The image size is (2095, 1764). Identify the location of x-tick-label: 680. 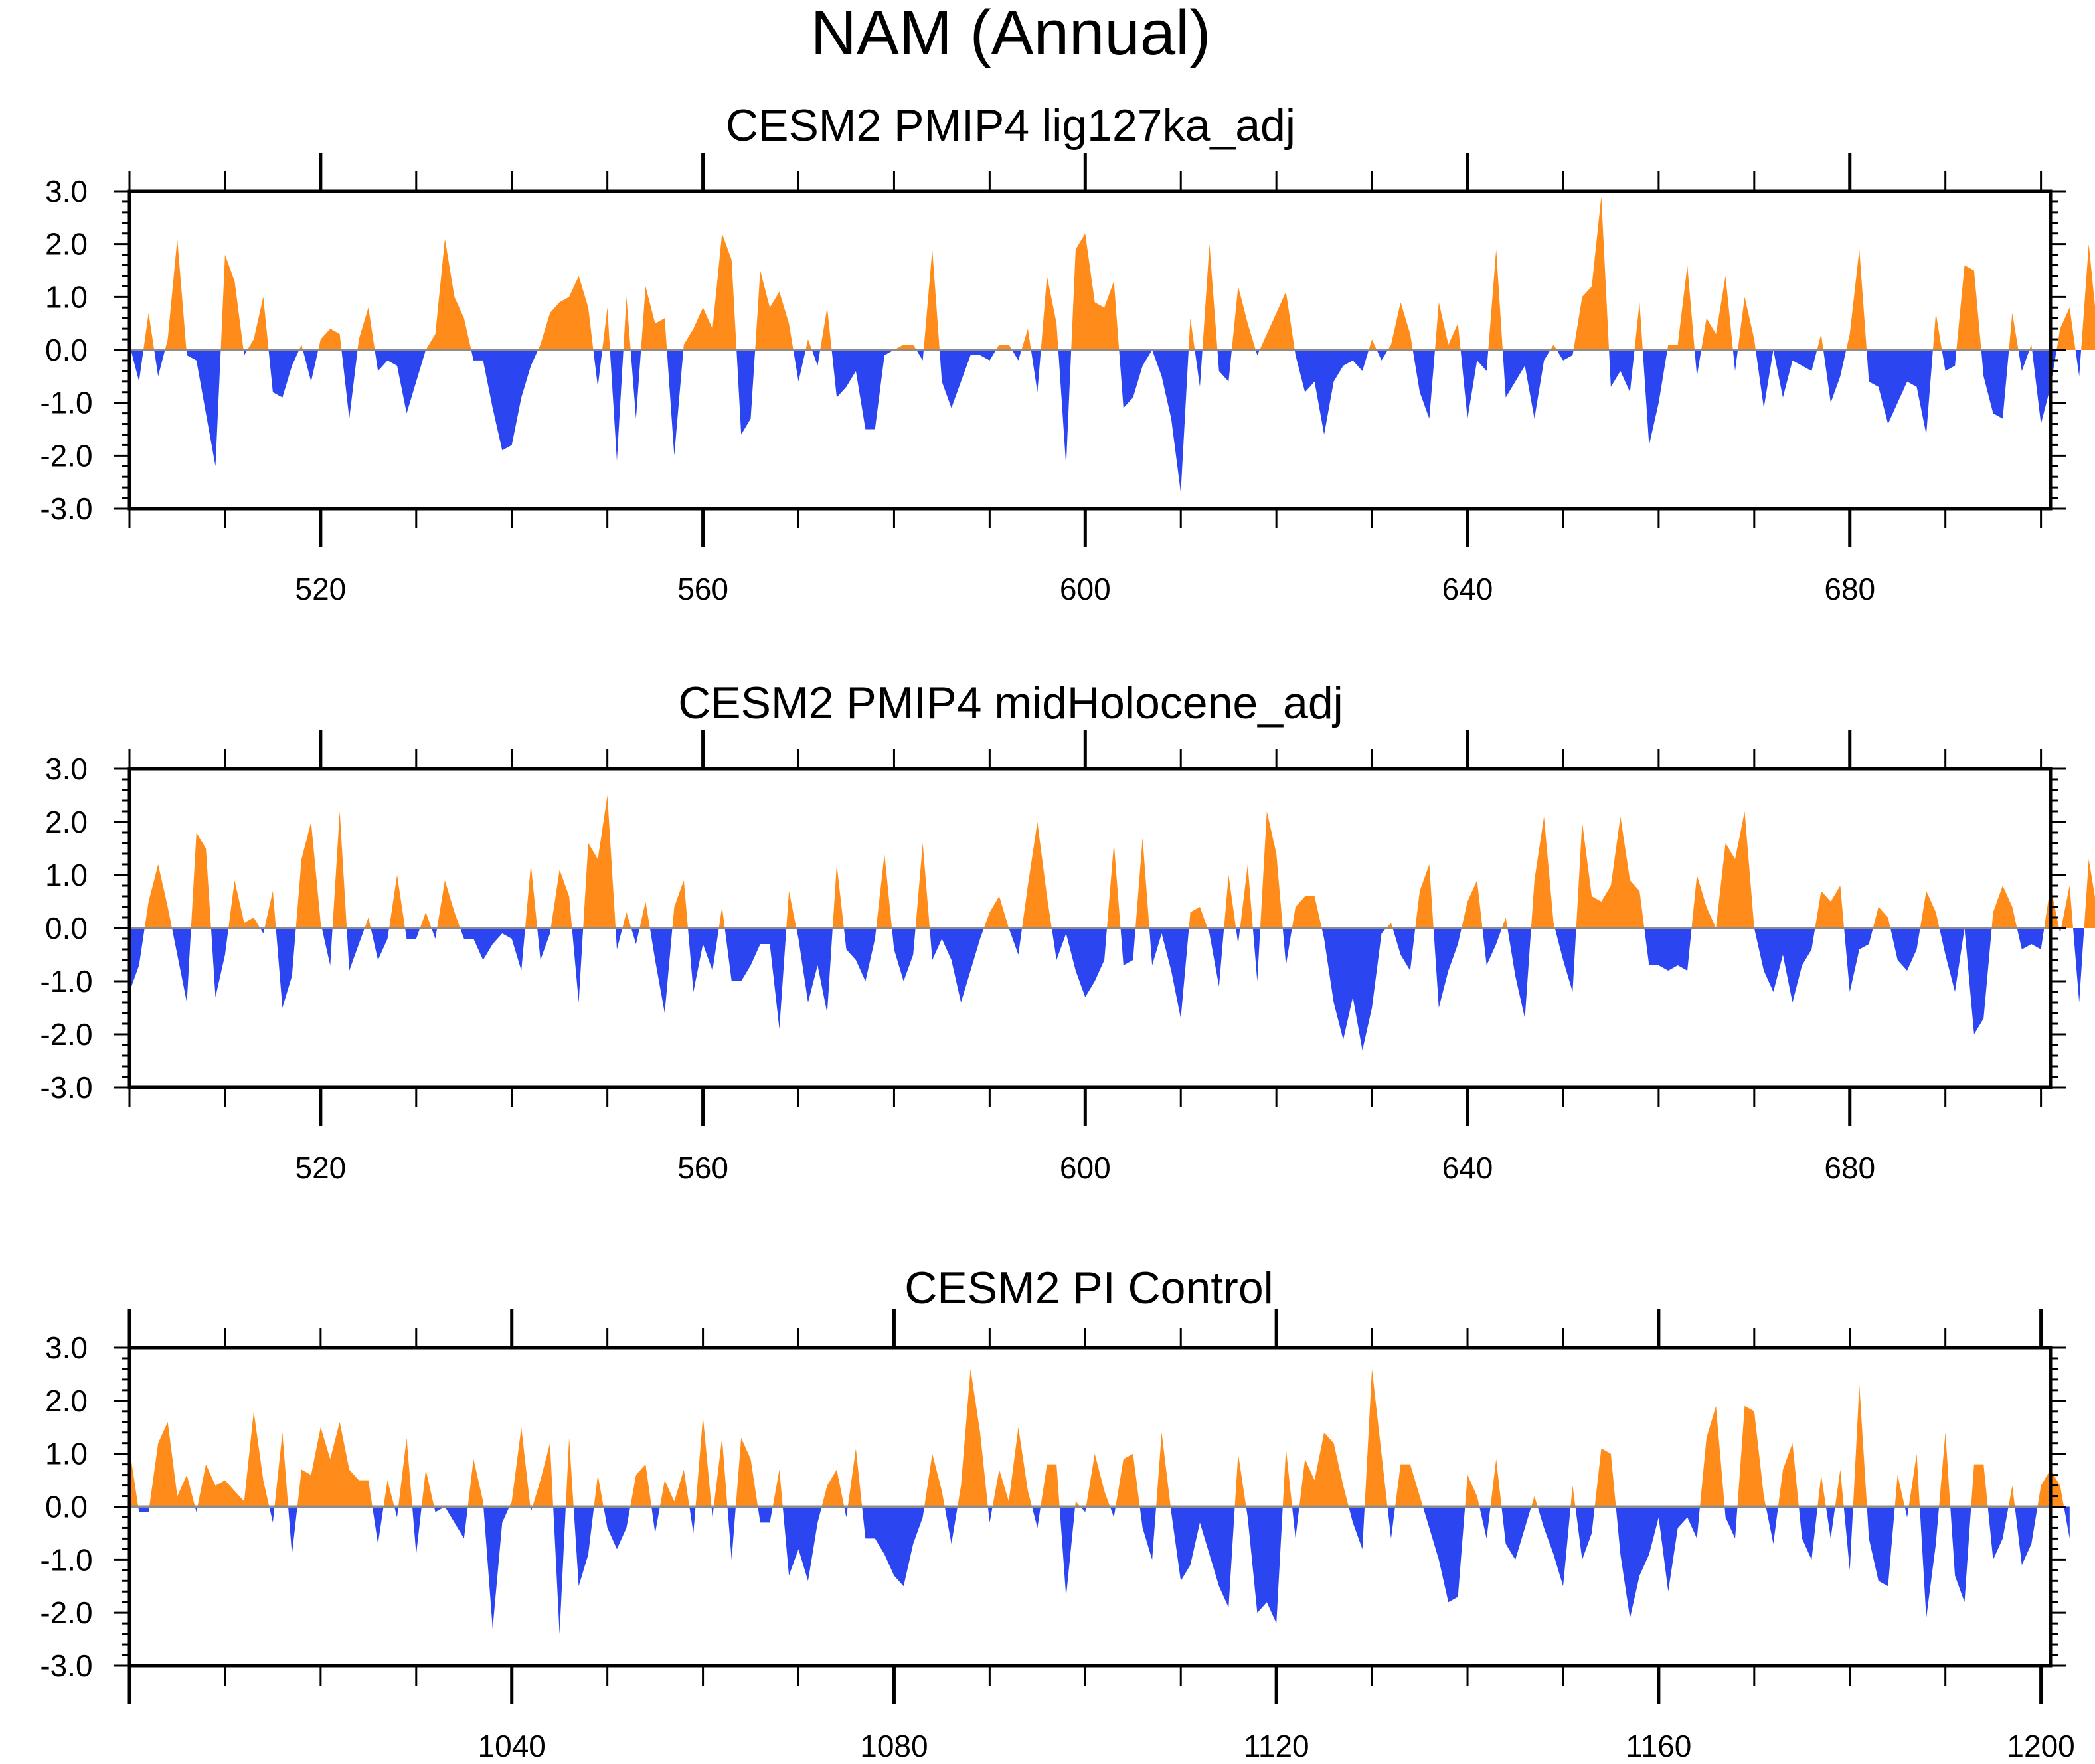
(1849, 1168).